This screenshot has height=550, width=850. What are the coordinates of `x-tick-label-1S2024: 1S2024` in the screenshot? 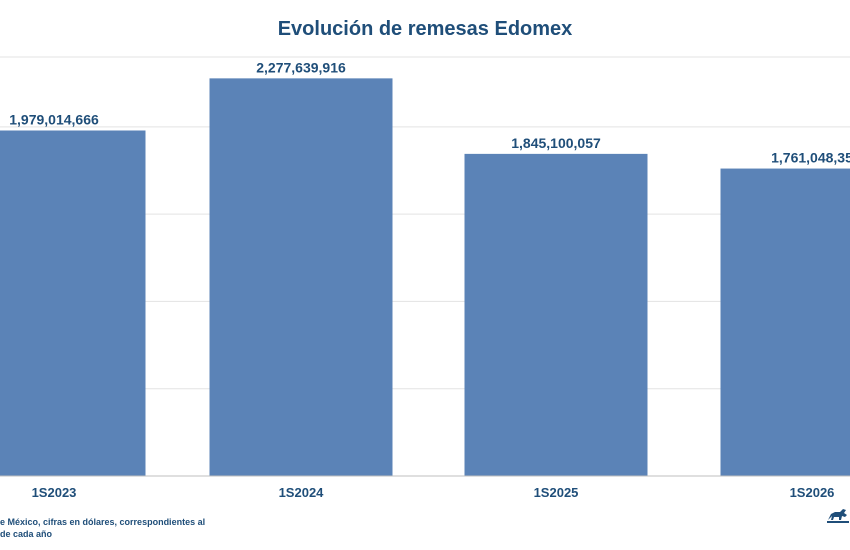 It's located at (302, 492).